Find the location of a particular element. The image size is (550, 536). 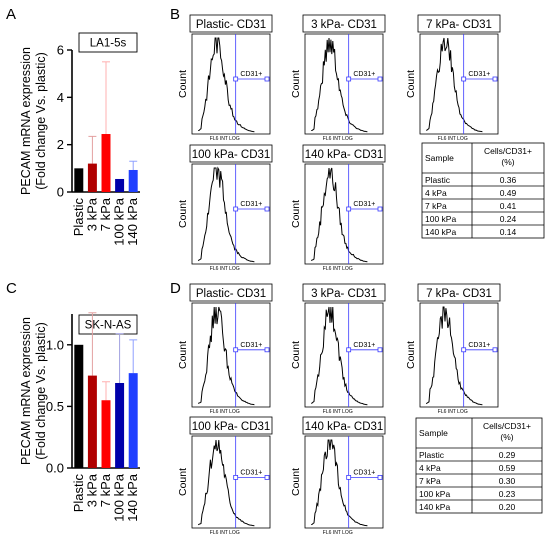

panel-c-title: SK-N-AS is located at coordinates (108, 326).